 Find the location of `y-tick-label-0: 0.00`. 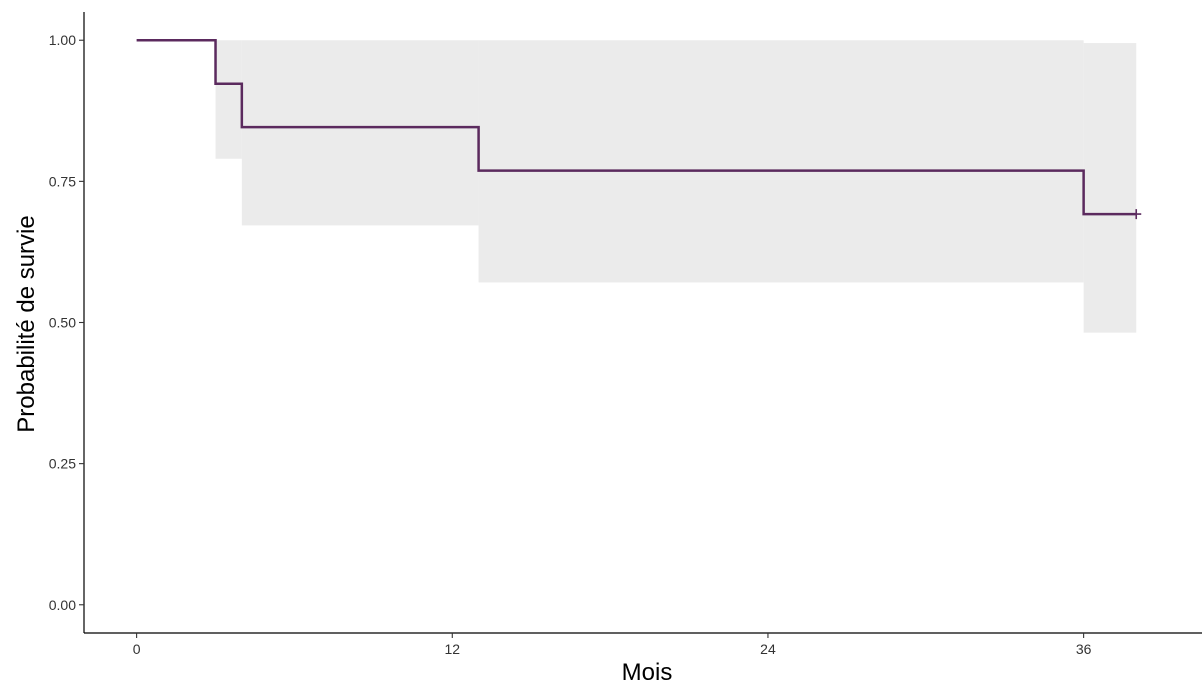

y-tick-label-0: 0.00 is located at coordinates (62, 605).